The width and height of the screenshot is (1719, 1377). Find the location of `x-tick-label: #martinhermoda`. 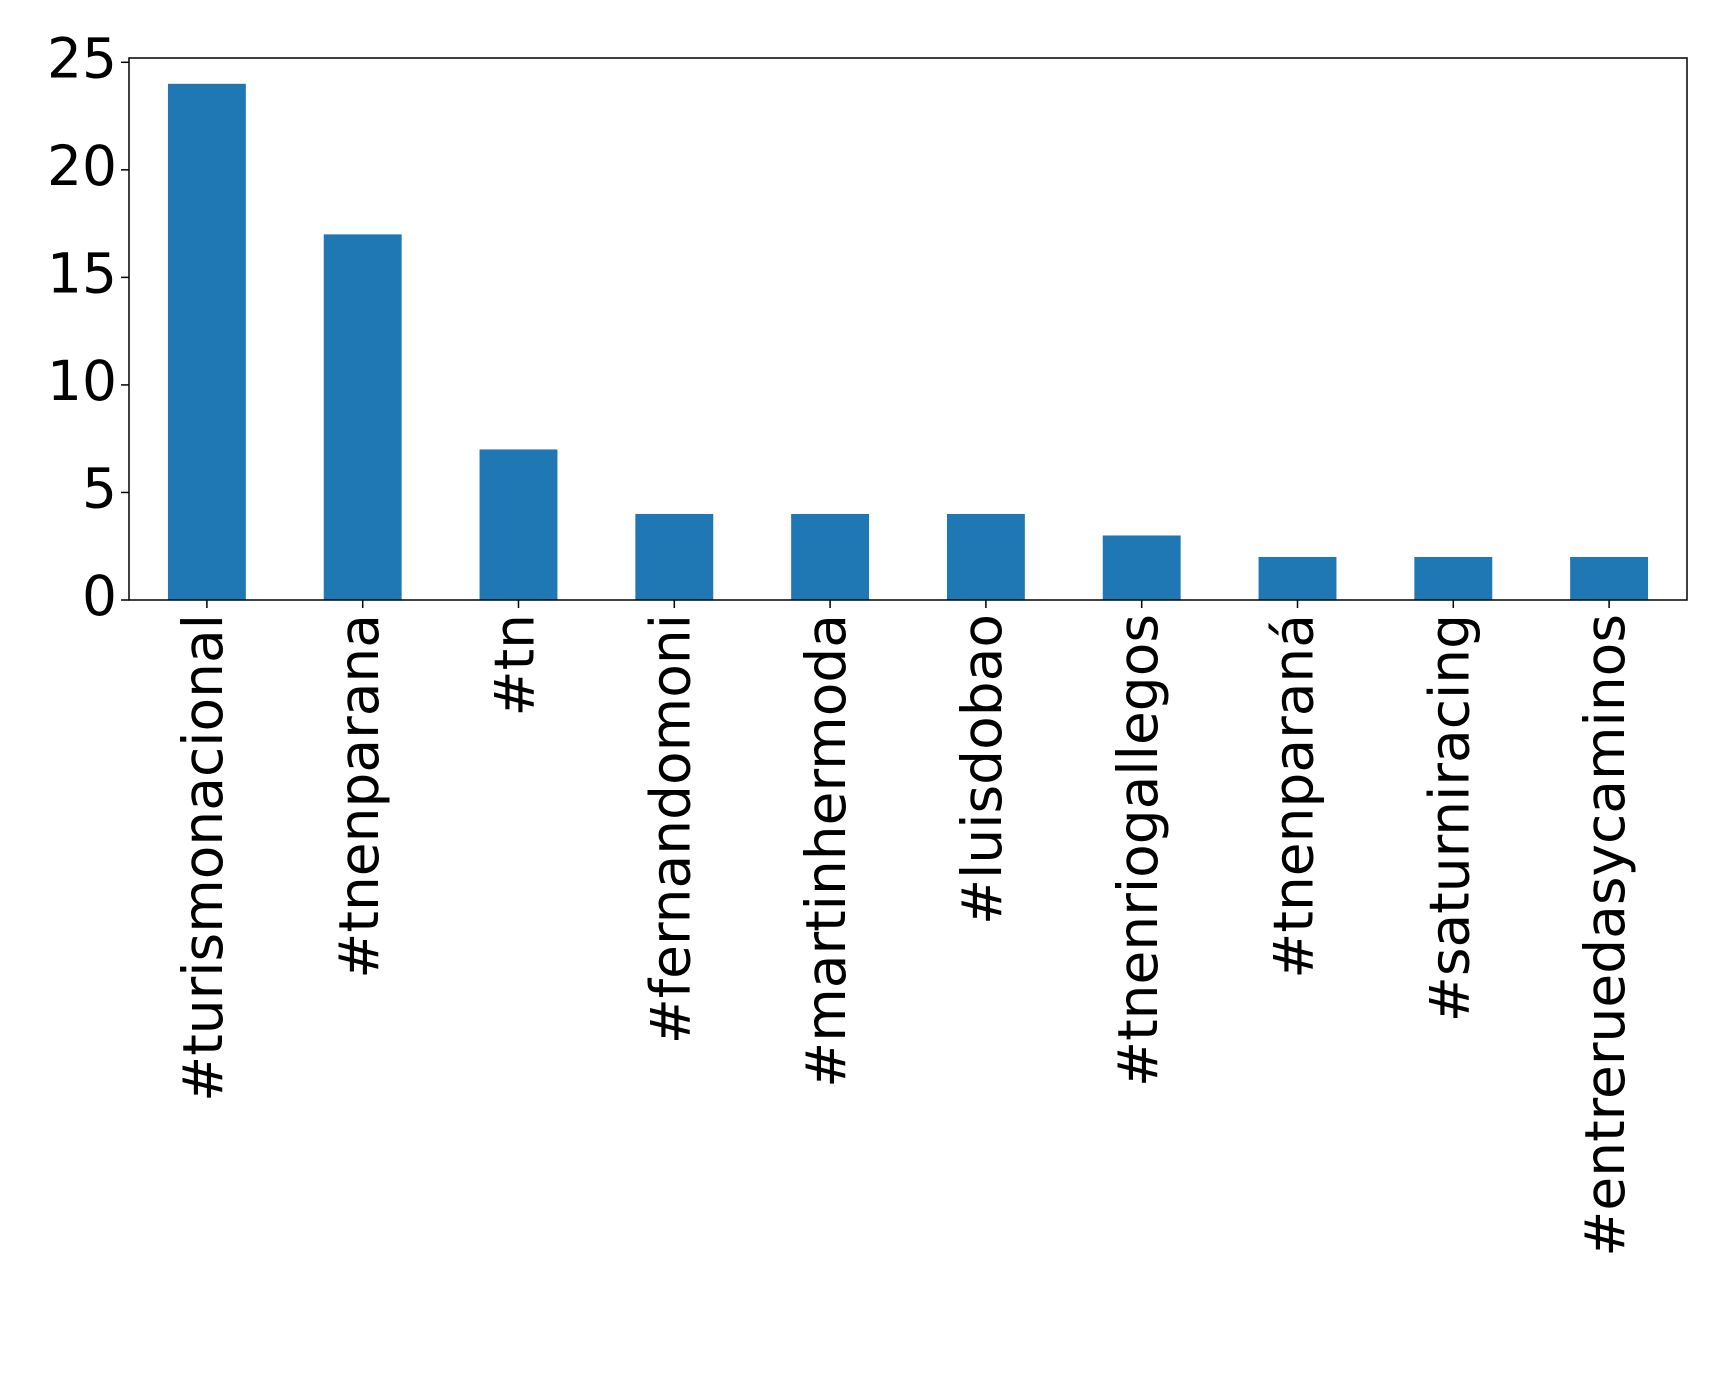

x-tick-label: #martinhermoda is located at coordinates (826, 851).